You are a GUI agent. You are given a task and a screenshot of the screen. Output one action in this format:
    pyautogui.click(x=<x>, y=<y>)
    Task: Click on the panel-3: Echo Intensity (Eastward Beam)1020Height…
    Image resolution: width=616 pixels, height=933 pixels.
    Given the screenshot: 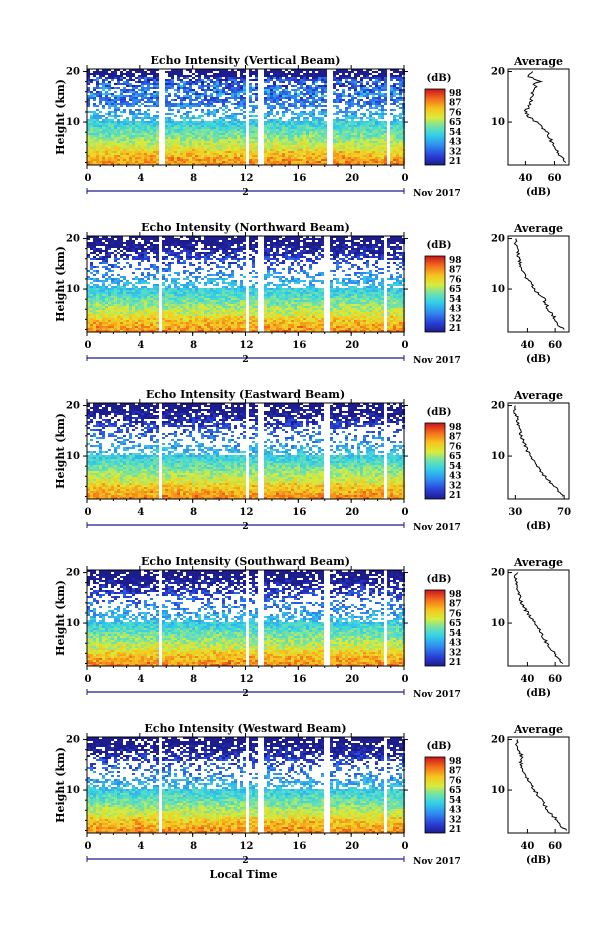 What is the action you would take?
    pyautogui.click(x=312, y=460)
    